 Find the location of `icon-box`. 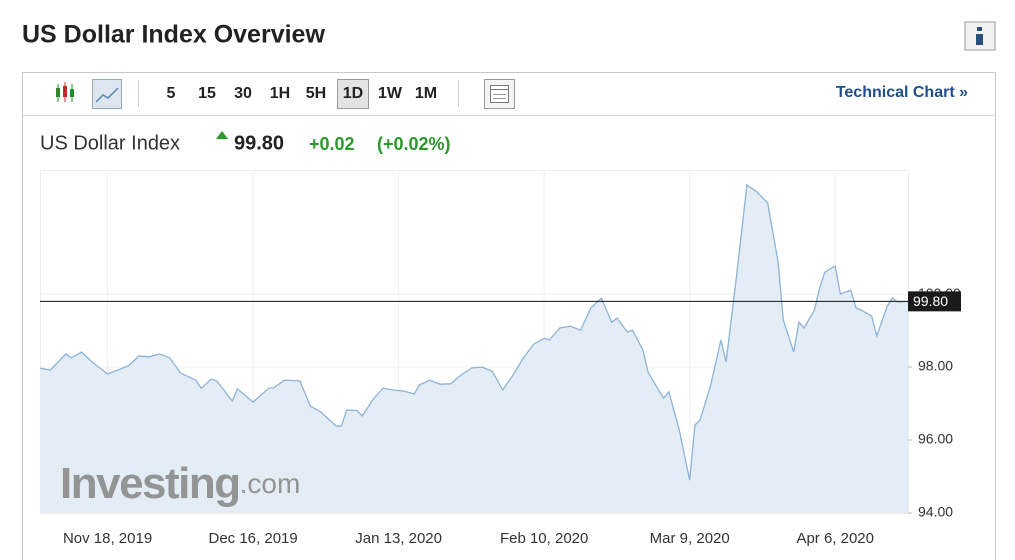

icon-box is located at coordinates (107, 94).